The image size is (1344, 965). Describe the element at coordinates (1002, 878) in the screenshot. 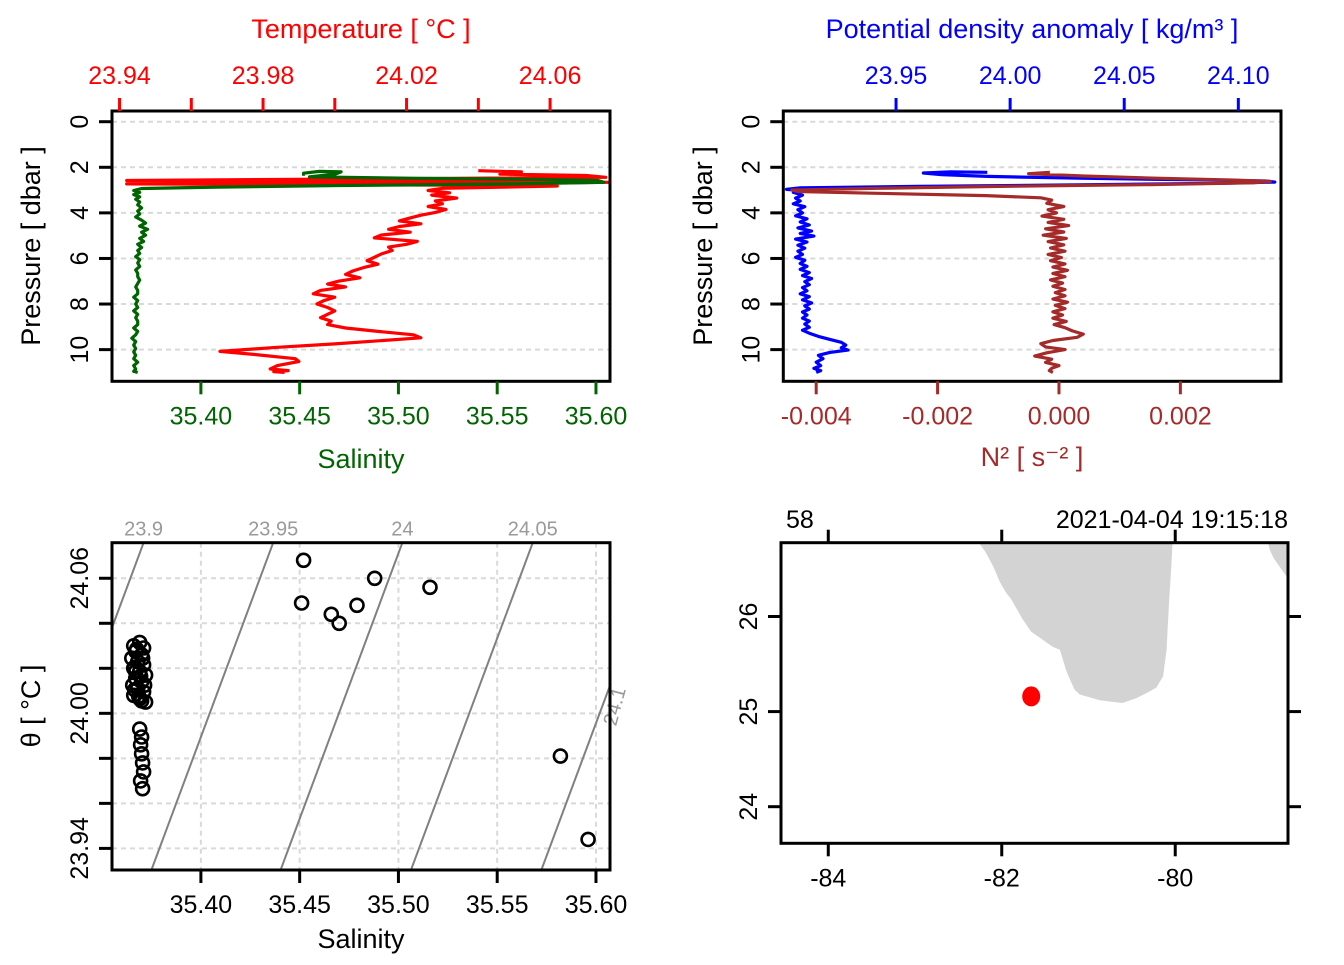

I see `tick-label: -82` at that location.